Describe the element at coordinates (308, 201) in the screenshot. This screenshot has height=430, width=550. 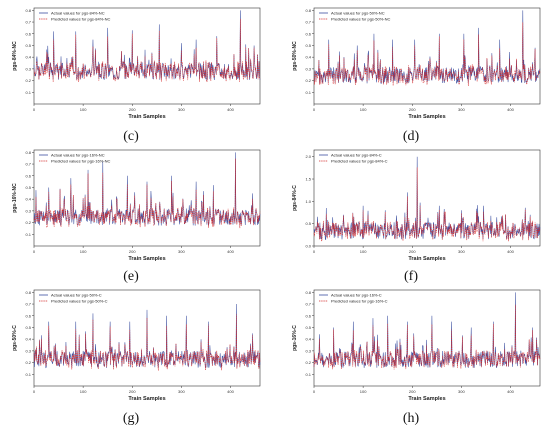
I see `y-tick-label: 1.0` at that location.